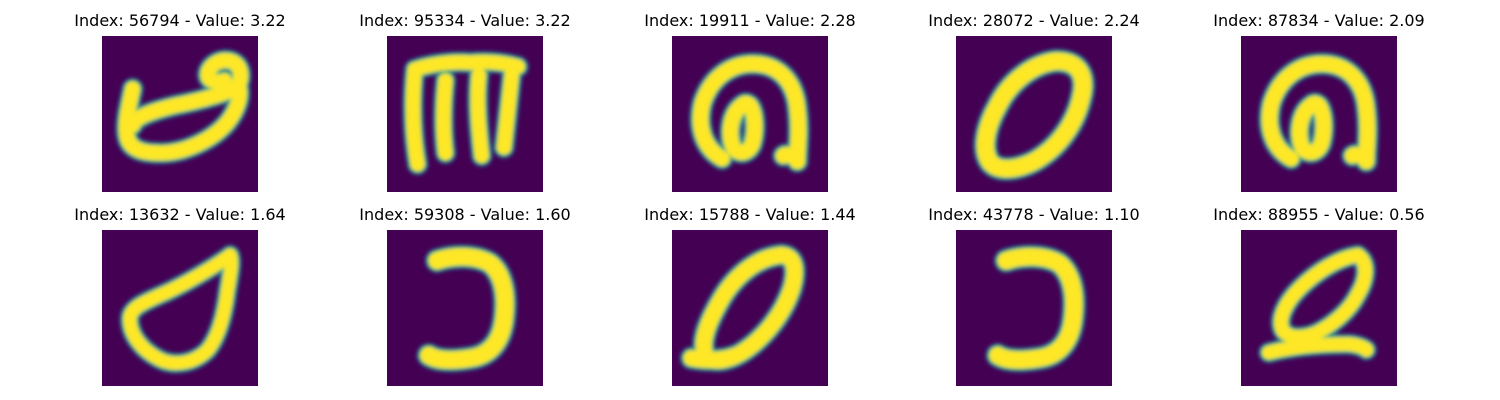 This screenshot has height=400, width=1500. Describe the element at coordinates (180, 214) in the screenshot. I see `subplot-title: Index: 13632 - Value: 1.64` at that location.